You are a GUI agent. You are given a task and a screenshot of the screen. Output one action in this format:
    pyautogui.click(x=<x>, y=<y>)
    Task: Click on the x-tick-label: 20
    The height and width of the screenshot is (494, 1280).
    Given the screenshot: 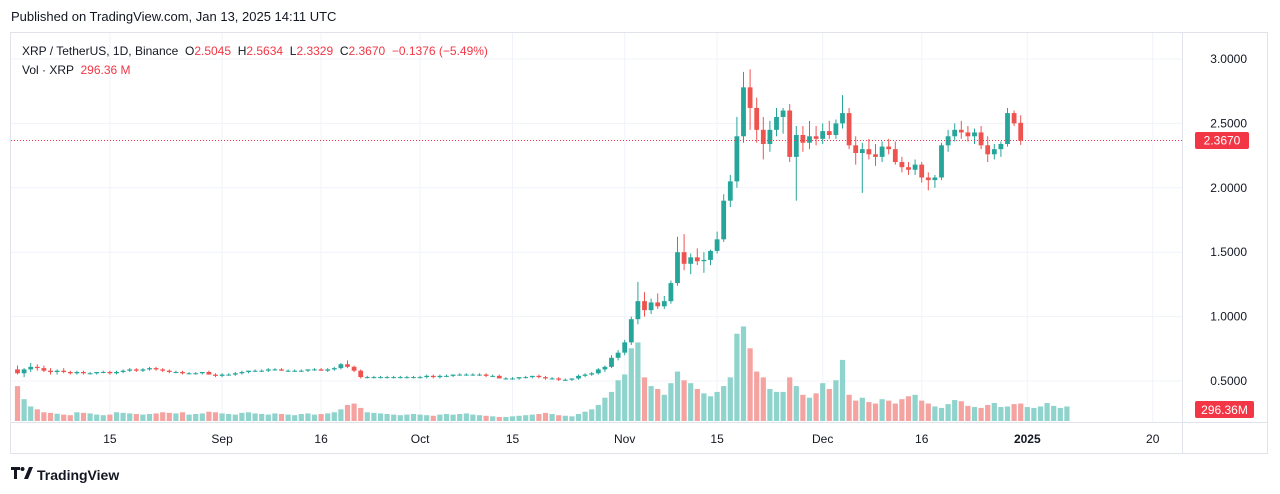 What is the action you would take?
    pyautogui.click(x=1153, y=439)
    